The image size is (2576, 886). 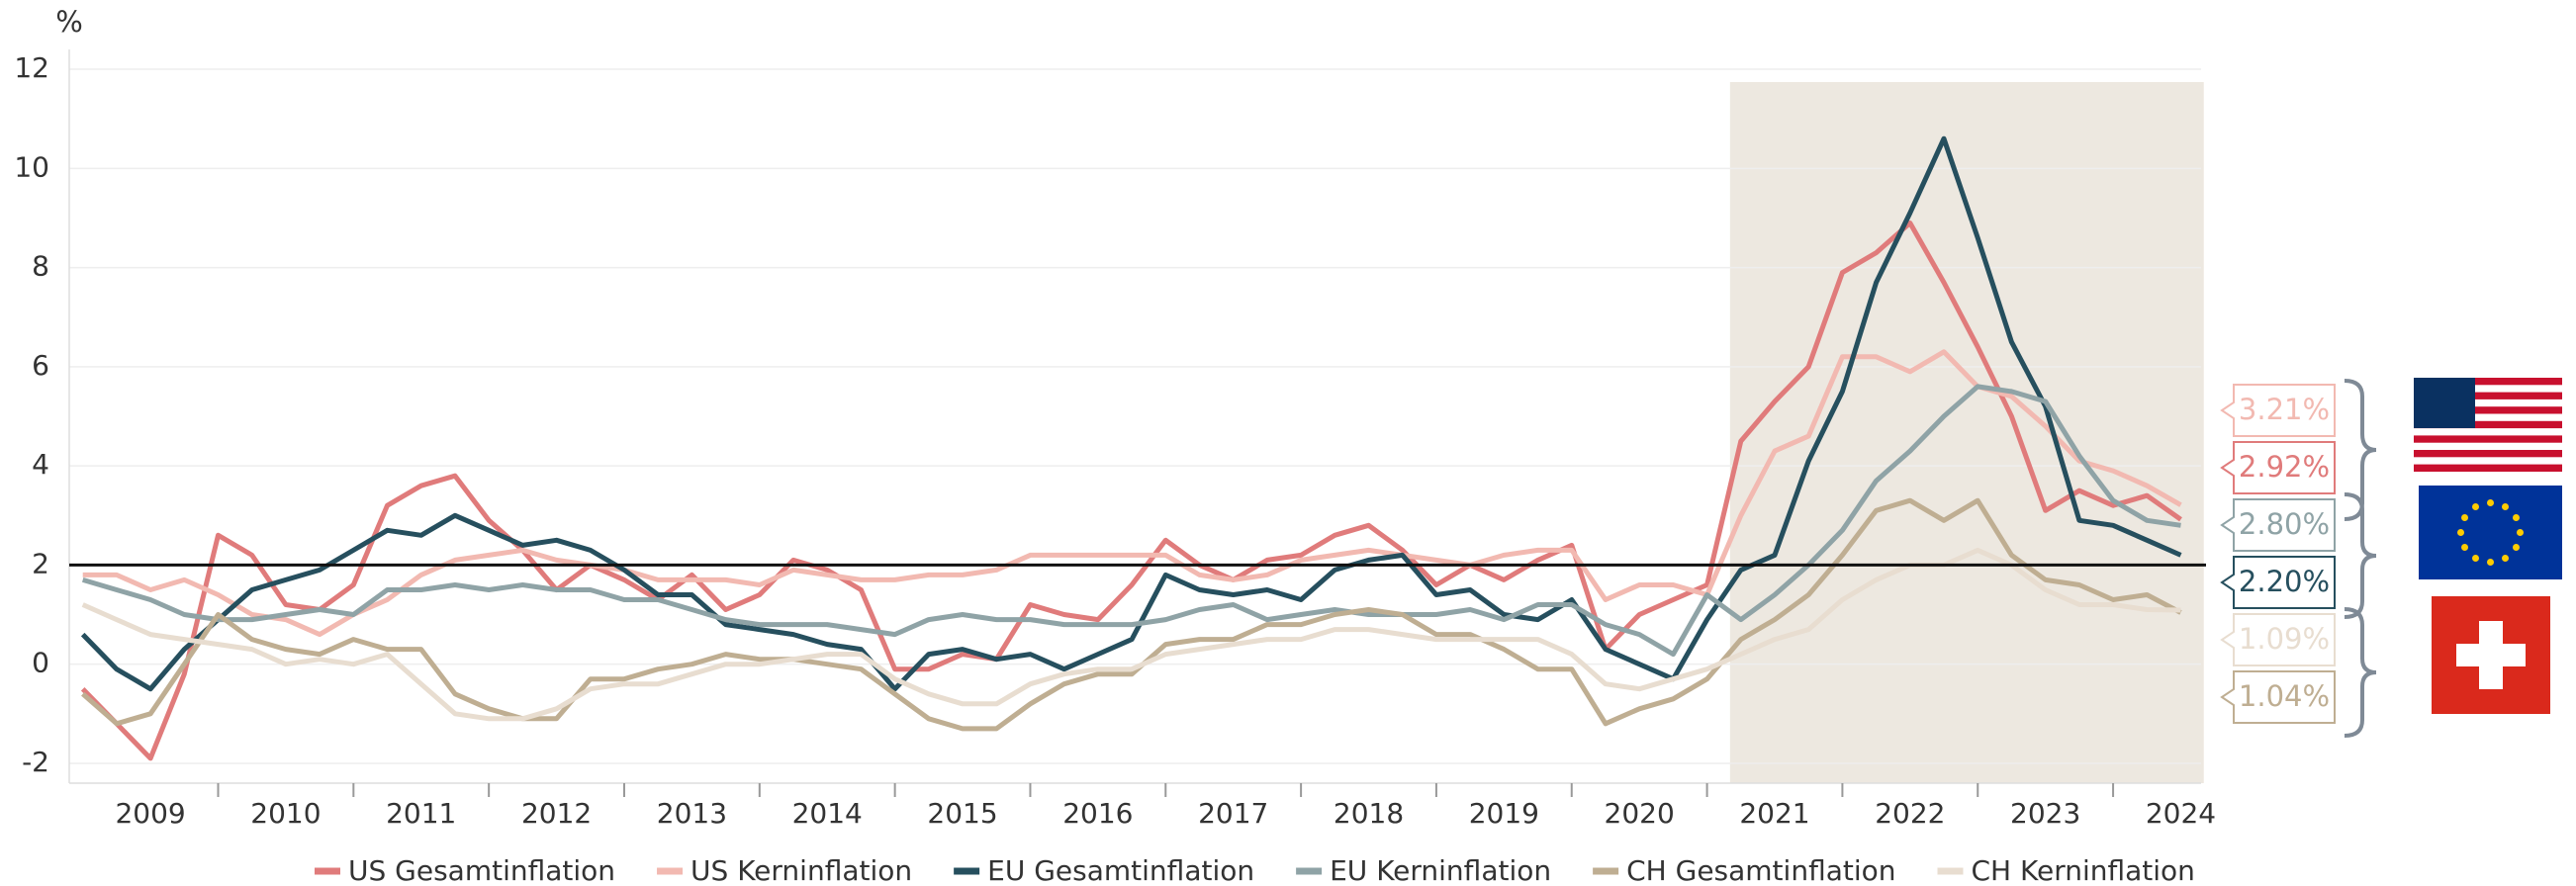 I want to click on y-tick-label: 2, so click(x=41, y=563).